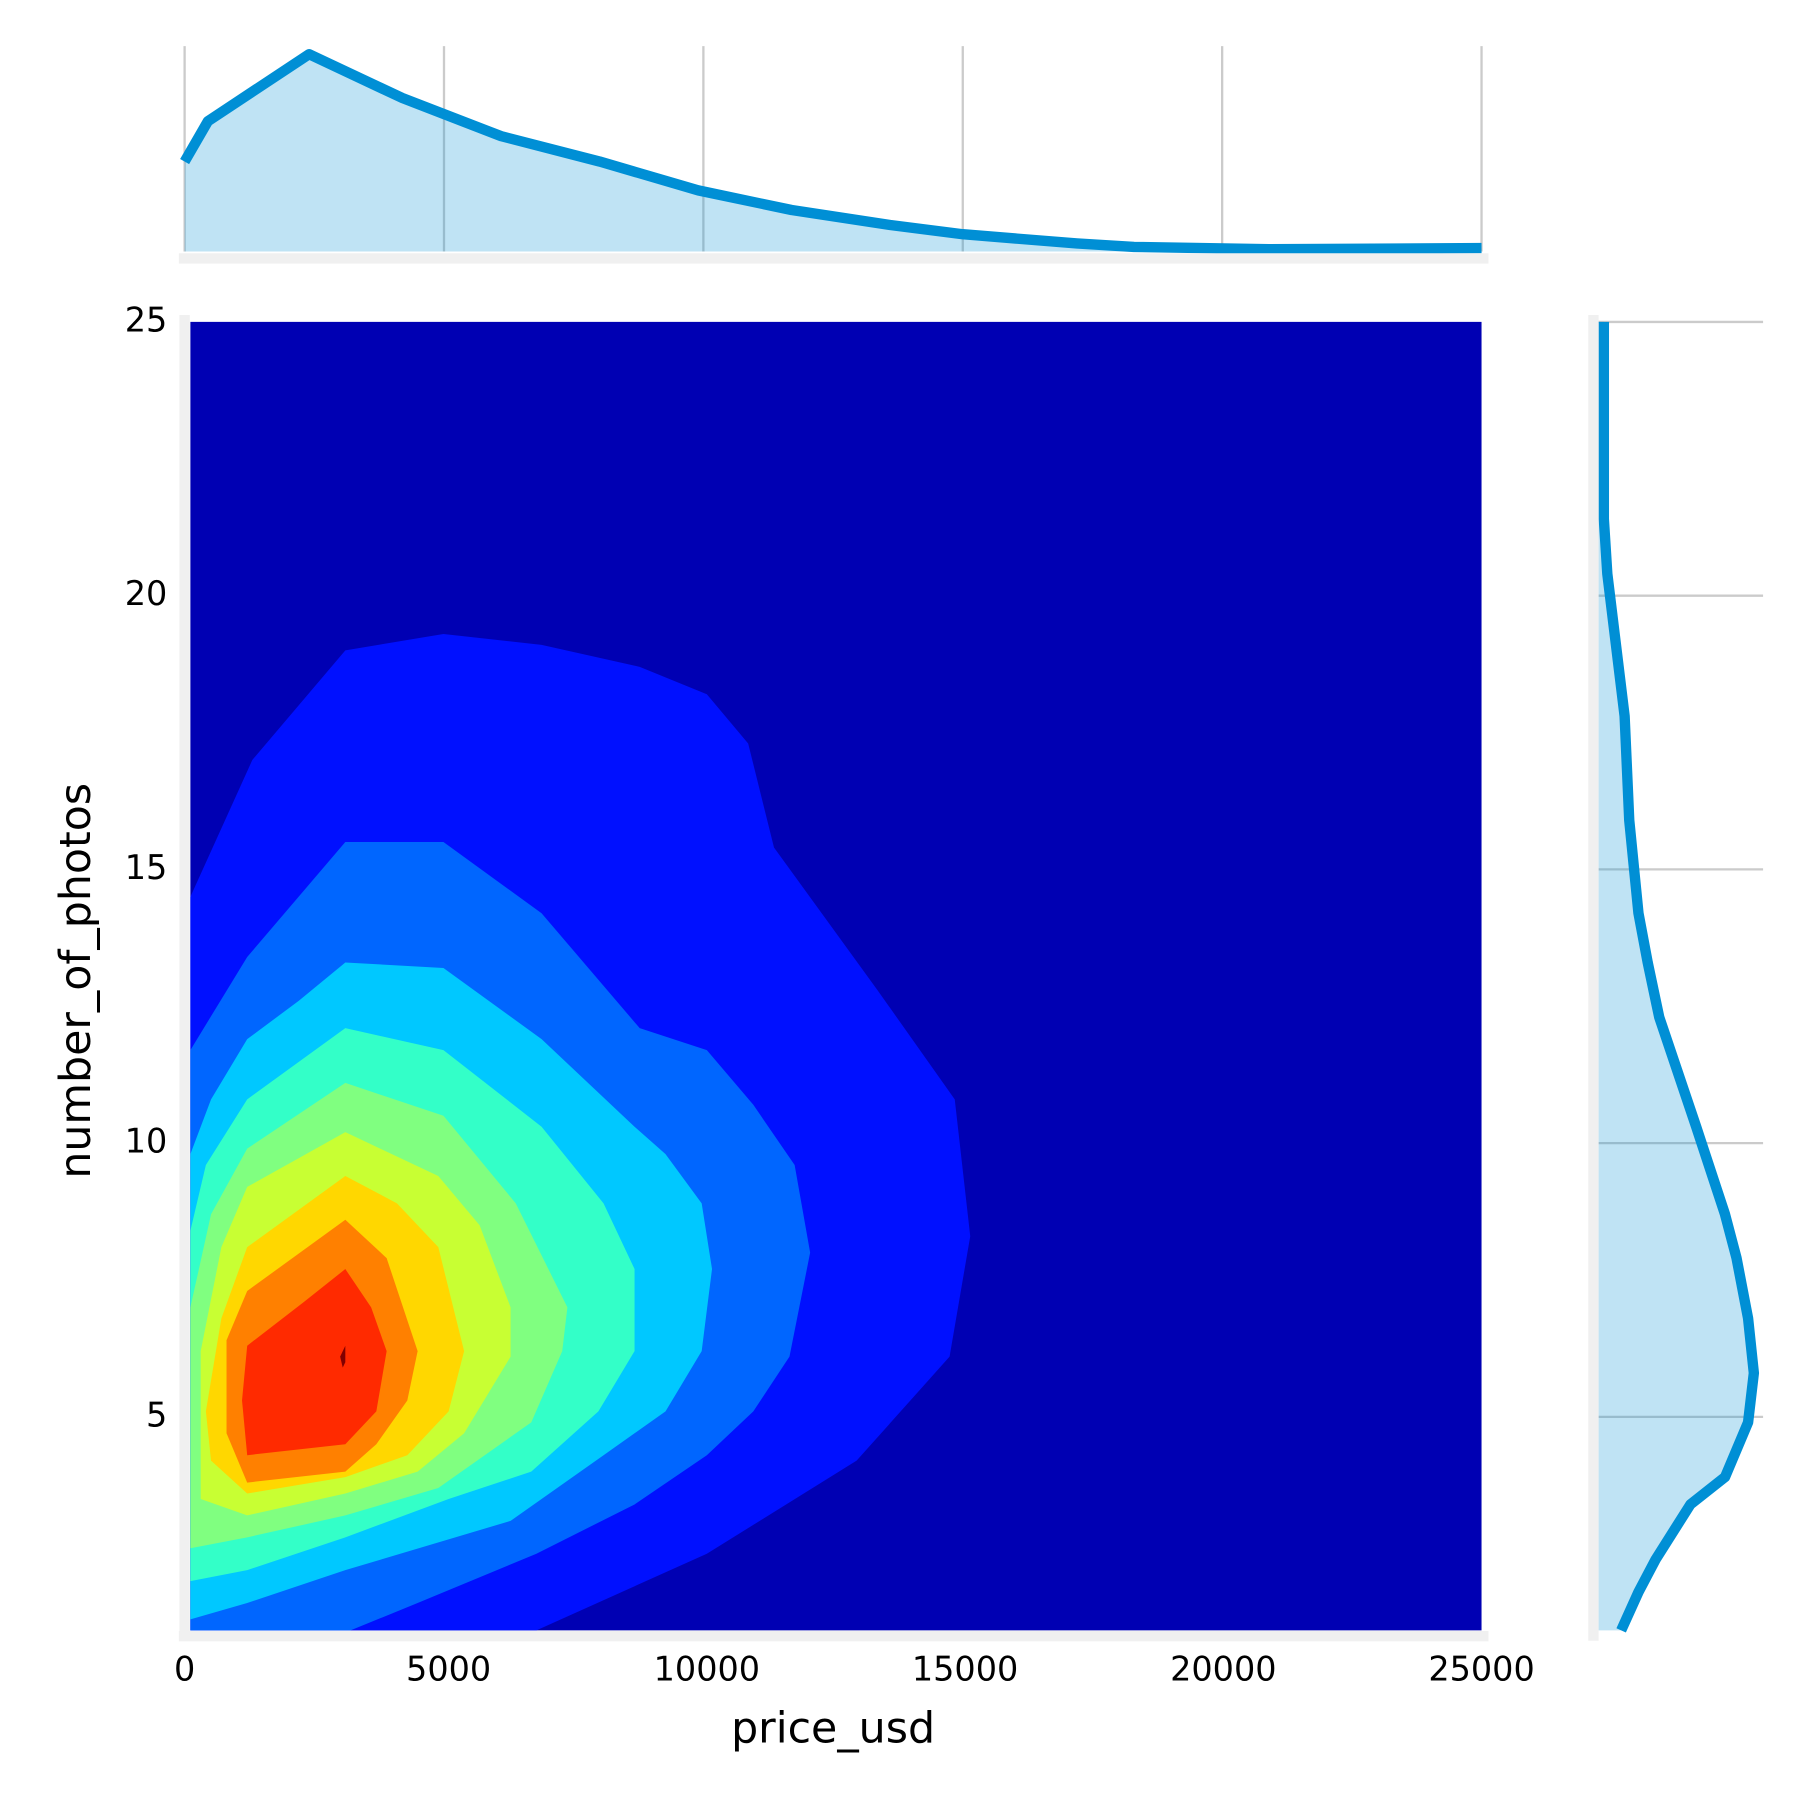  Describe the element at coordinates (146, 867) in the screenshot. I see `y-tick-label: 15` at that location.